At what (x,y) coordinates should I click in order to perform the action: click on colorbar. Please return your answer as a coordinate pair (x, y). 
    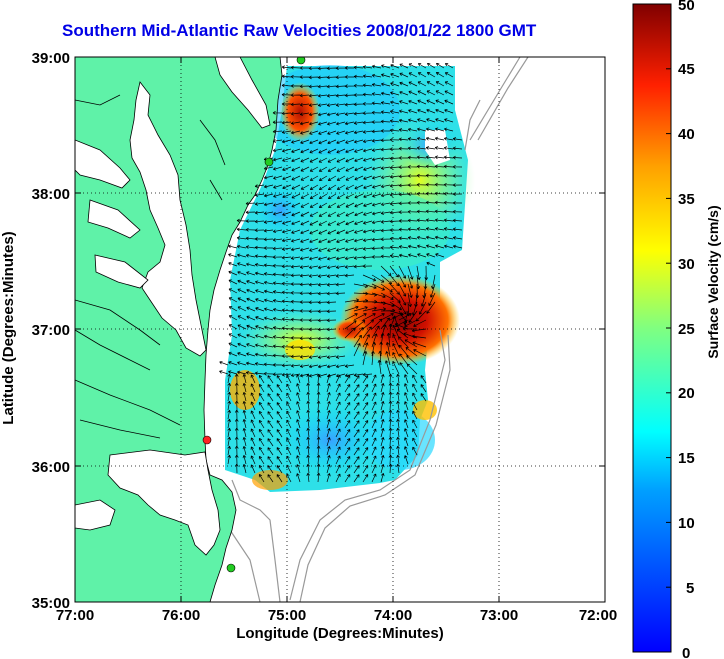
    Looking at the image, I should click on (652, 328).